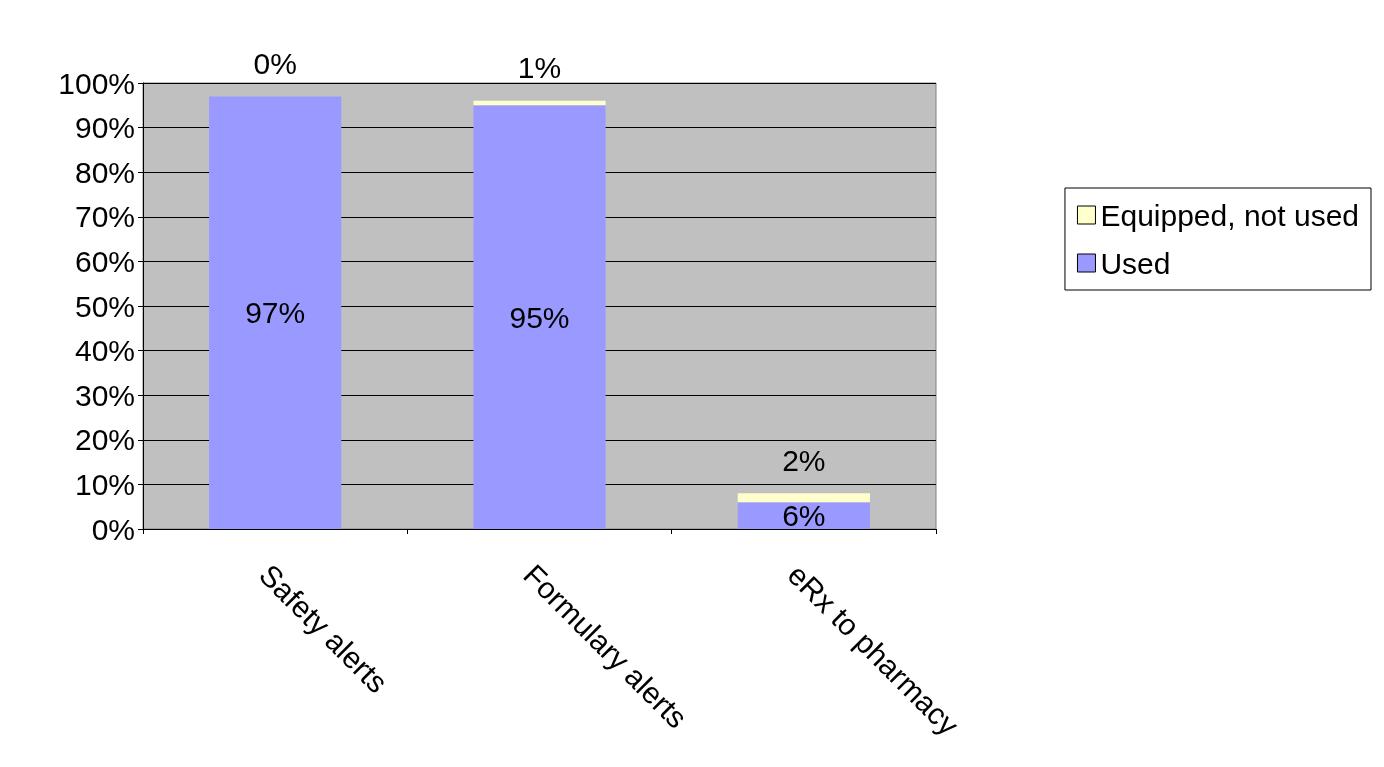 The width and height of the screenshot is (1384, 767). Describe the element at coordinates (96, 83) in the screenshot. I see `y-tick-label: 100%` at that location.